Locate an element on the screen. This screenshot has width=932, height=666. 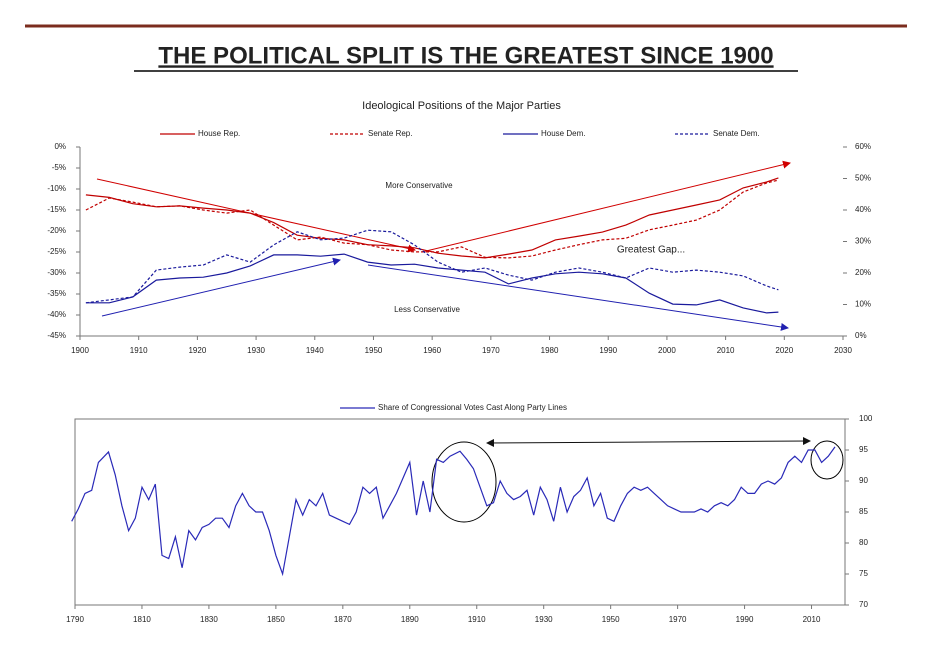
annotation: Less Conservative is located at coordinates (427, 309).